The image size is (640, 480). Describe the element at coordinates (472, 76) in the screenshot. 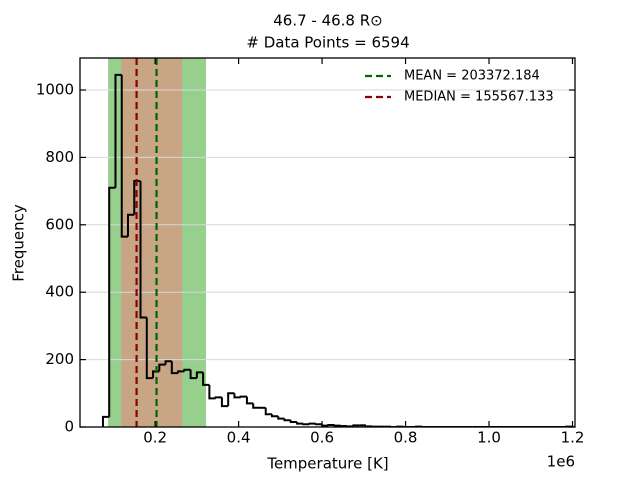

I see `legend-label: MEAN = 203372.184` at that location.